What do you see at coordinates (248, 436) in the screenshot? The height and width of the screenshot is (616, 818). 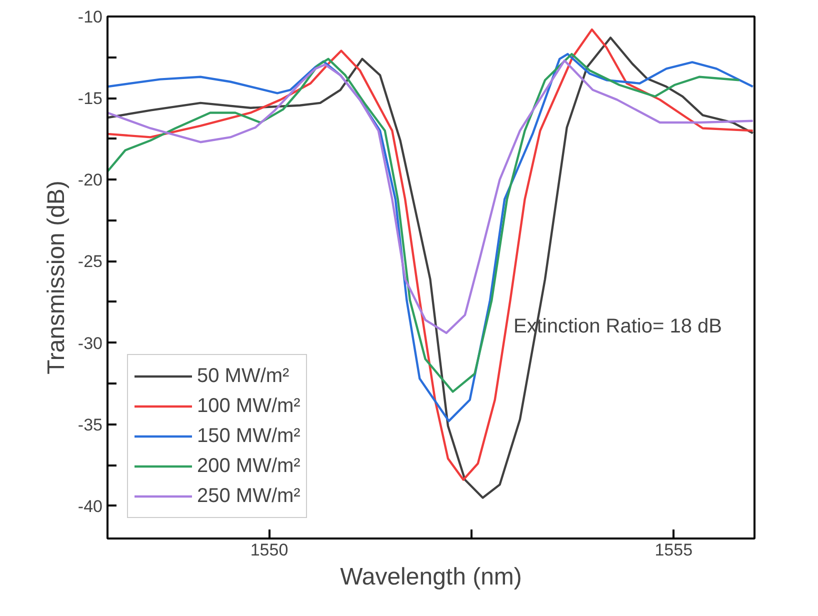 I see `legend-label: 150 MW/m²` at bounding box center [248, 436].